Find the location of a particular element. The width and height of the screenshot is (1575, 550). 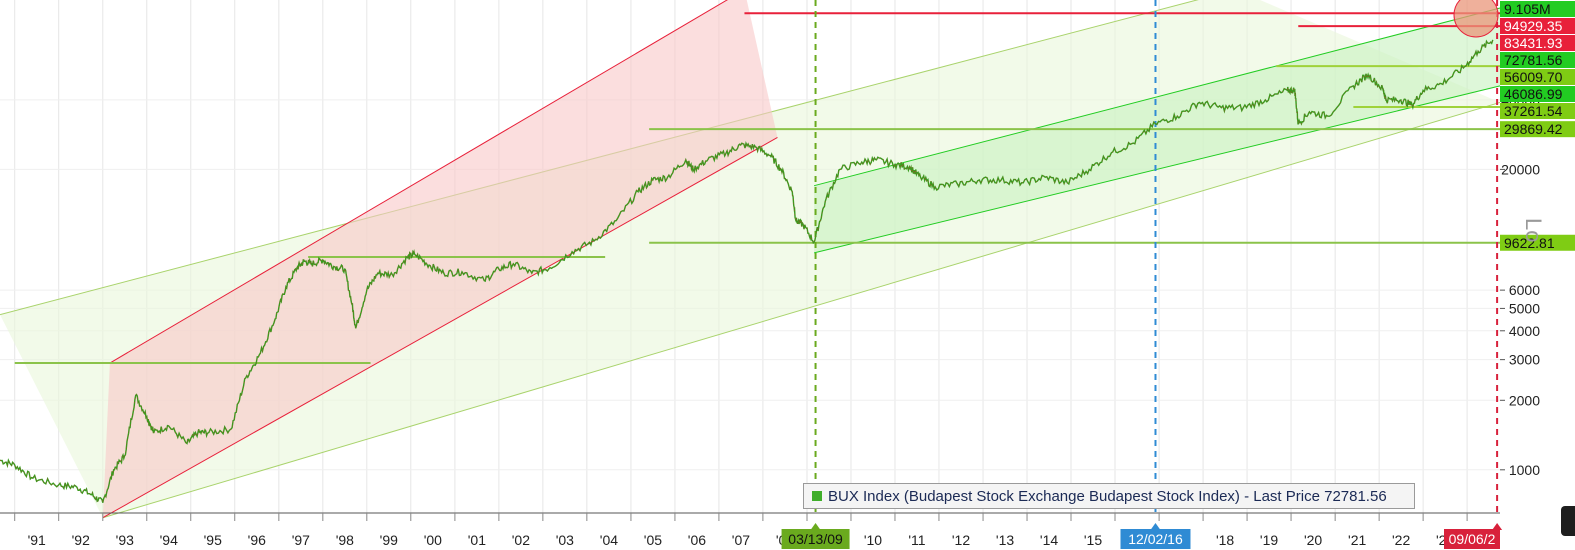

price-label-text: 72781.56 is located at coordinates (1533, 60).